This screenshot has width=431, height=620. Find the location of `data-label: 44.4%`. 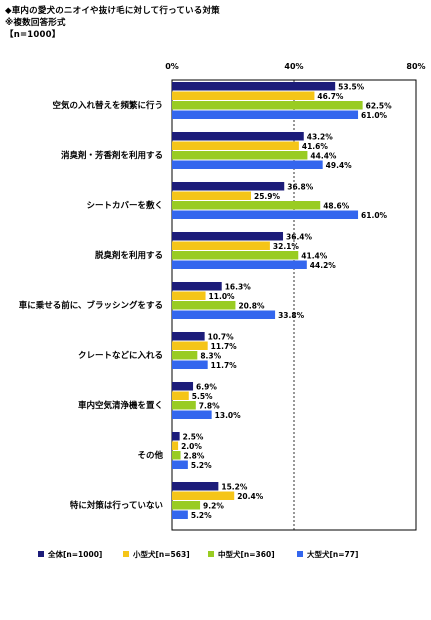

data-label: 44.4% is located at coordinates (323, 155).